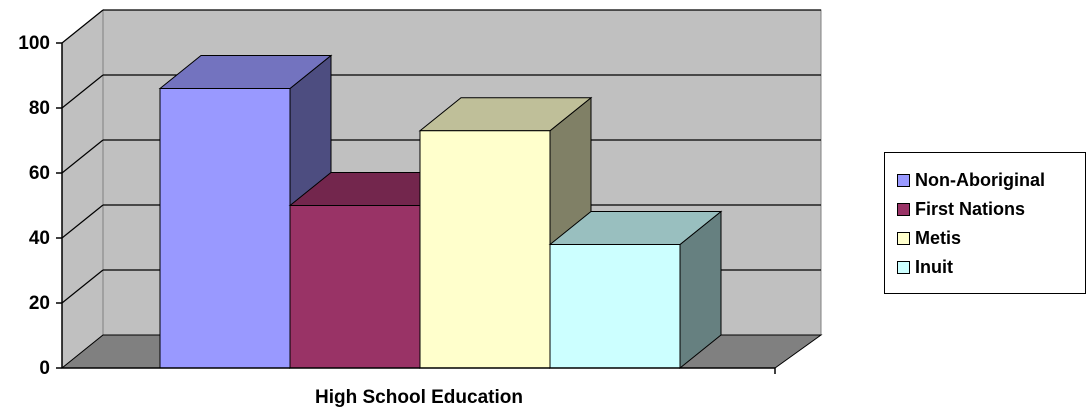  Describe the element at coordinates (39, 173) in the screenshot. I see `y-tick-label: 60` at that location.